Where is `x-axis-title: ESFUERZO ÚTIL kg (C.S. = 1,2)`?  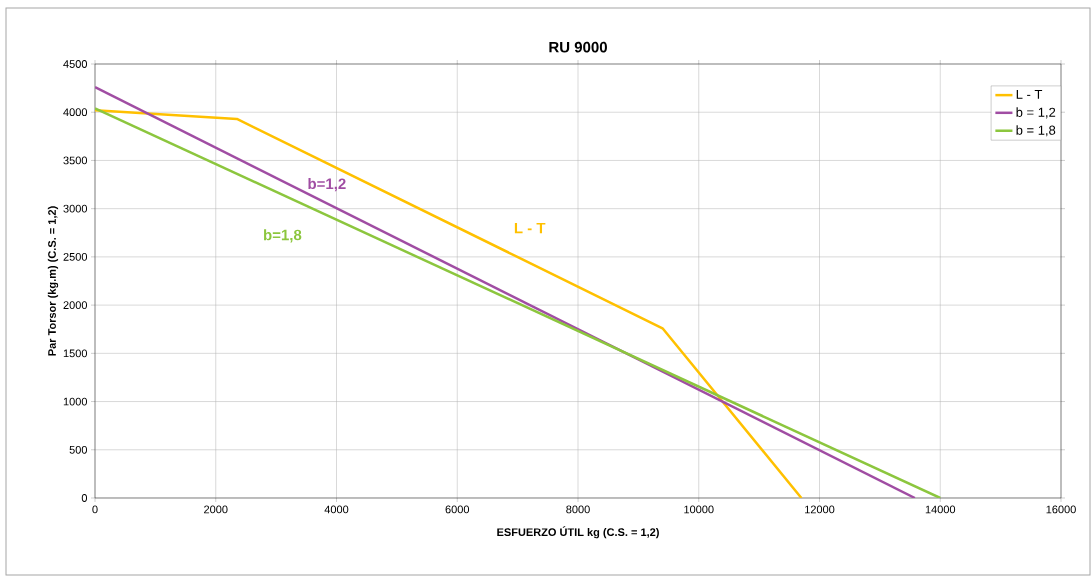
x-axis-title: ESFUERZO ÚTIL kg (C.S. = 1,2) is located at coordinates (578, 532).